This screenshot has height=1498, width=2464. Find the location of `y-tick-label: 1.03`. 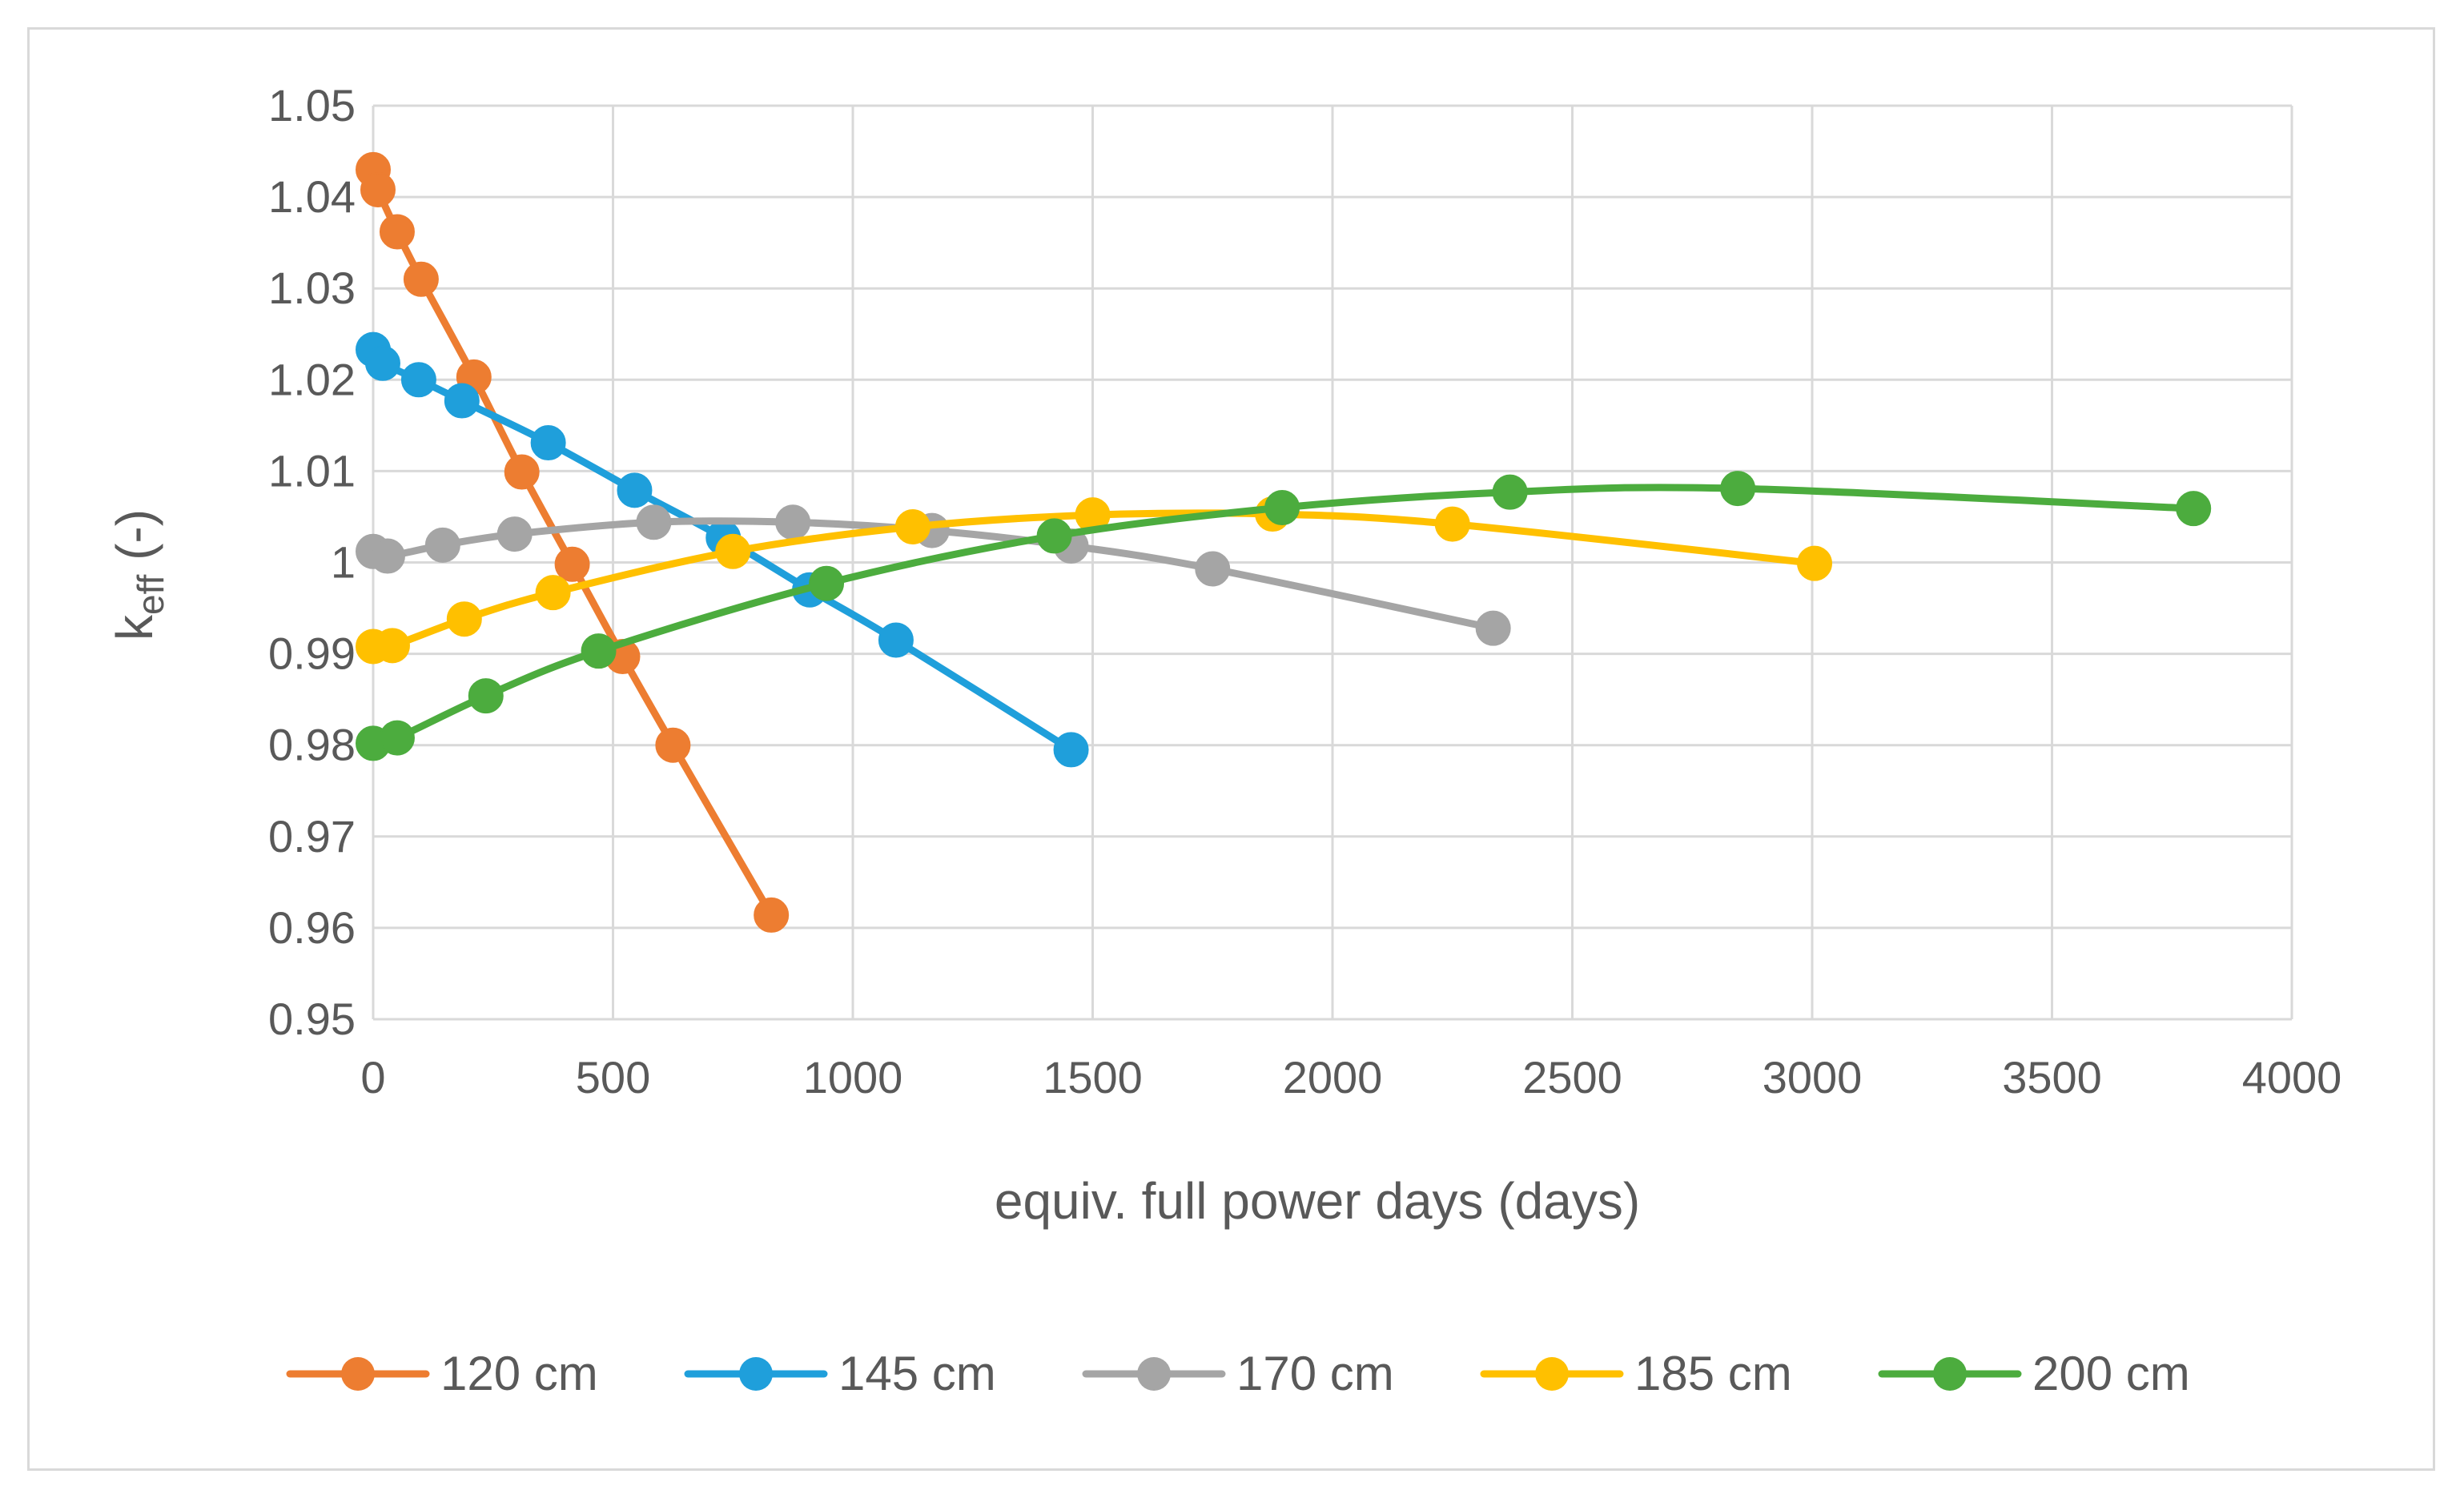

y-tick-label: 1.03 is located at coordinates (312, 288).